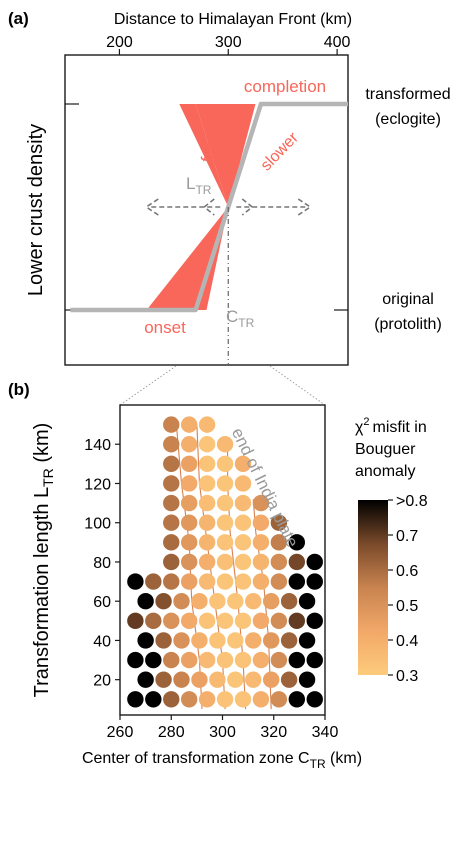  I want to click on panel-a-arrows, so click(228, 207).